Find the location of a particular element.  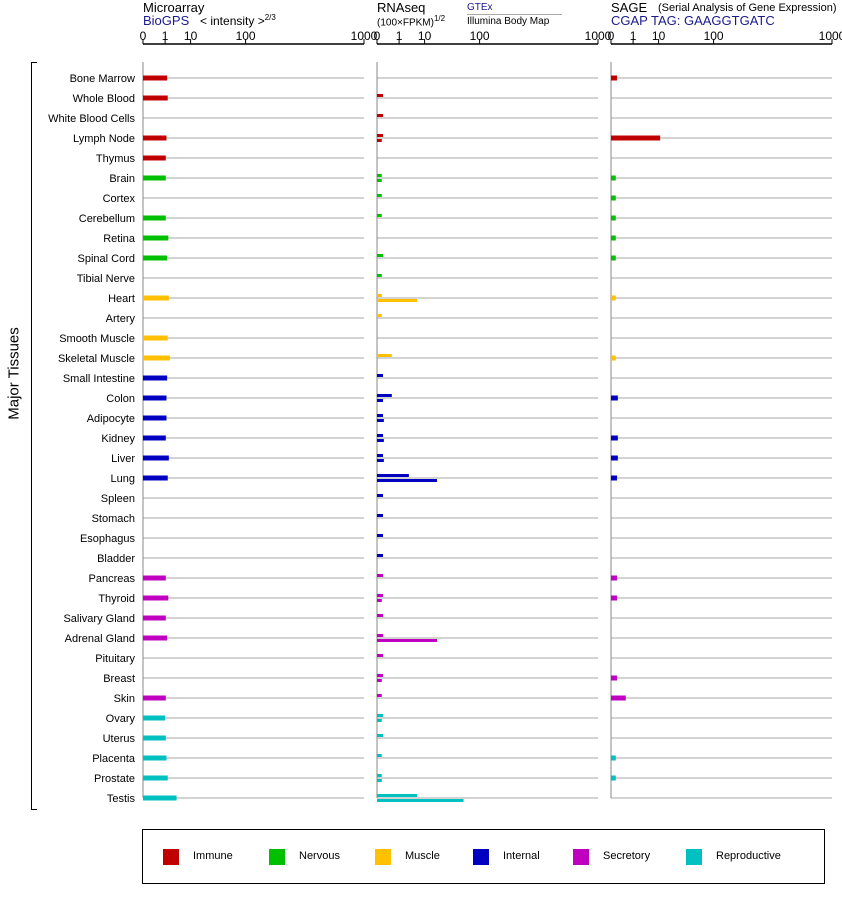

microarray-title: Microarray is located at coordinates (174, 7).